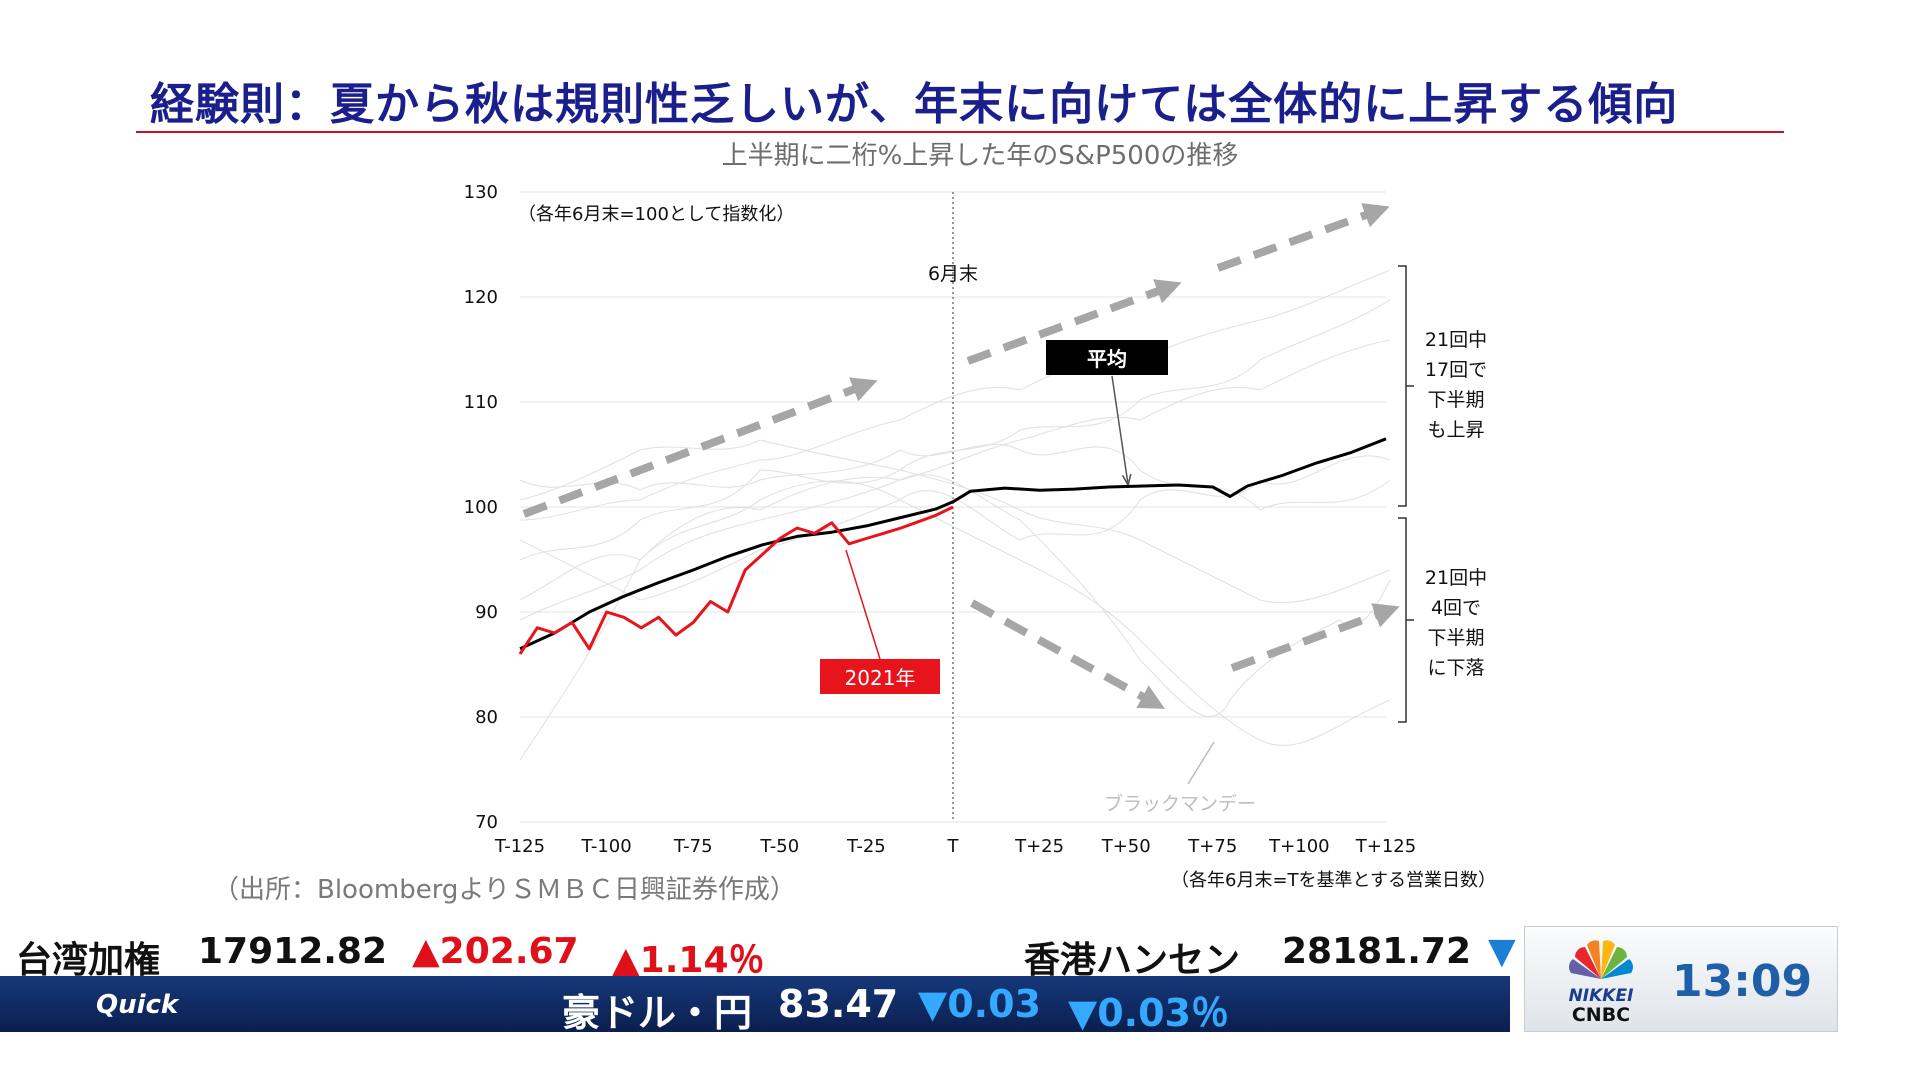 The height and width of the screenshot is (1080, 1920). Describe the element at coordinates (688, 960) in the screenshot. I see `ticker-index-pct: ▲1.14％` at that location.